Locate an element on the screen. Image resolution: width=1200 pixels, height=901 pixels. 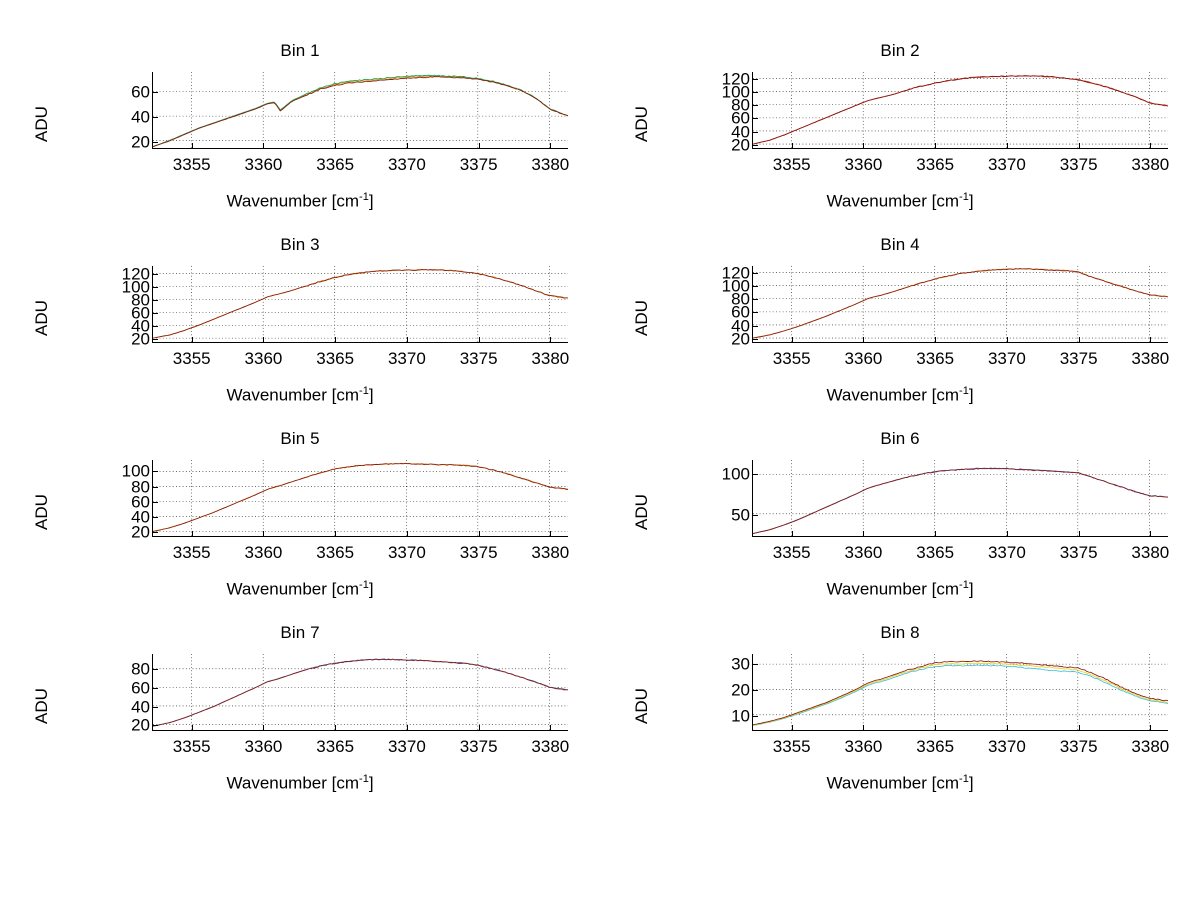
y-tick-label: 80 is located at coordinates (740, 299).